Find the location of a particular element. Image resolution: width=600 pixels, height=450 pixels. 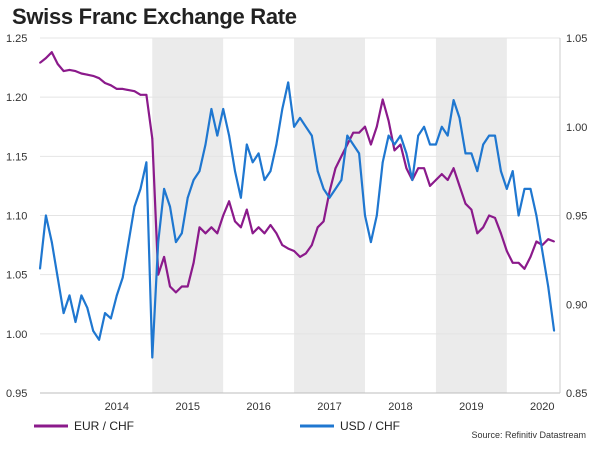

y-right-tick-label: 0.85 is located at coordinates (576, 394).